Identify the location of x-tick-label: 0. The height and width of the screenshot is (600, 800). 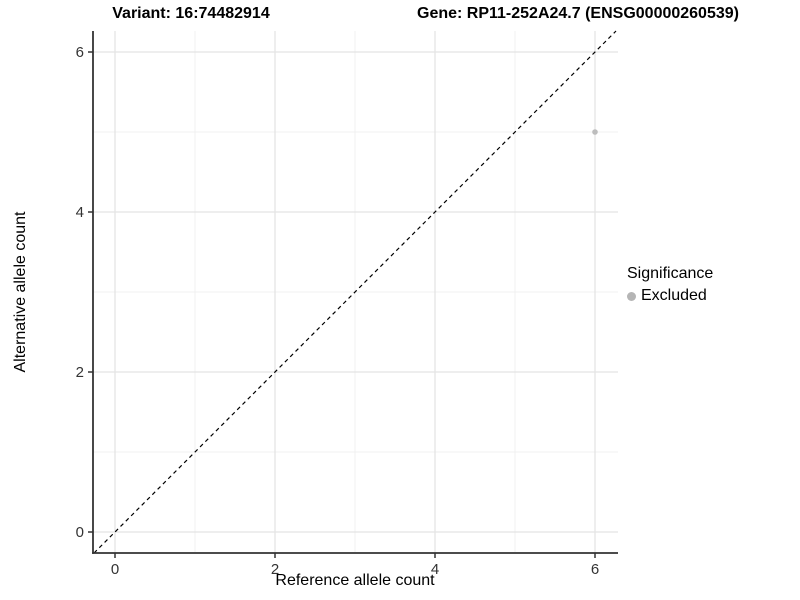
(115, 569).